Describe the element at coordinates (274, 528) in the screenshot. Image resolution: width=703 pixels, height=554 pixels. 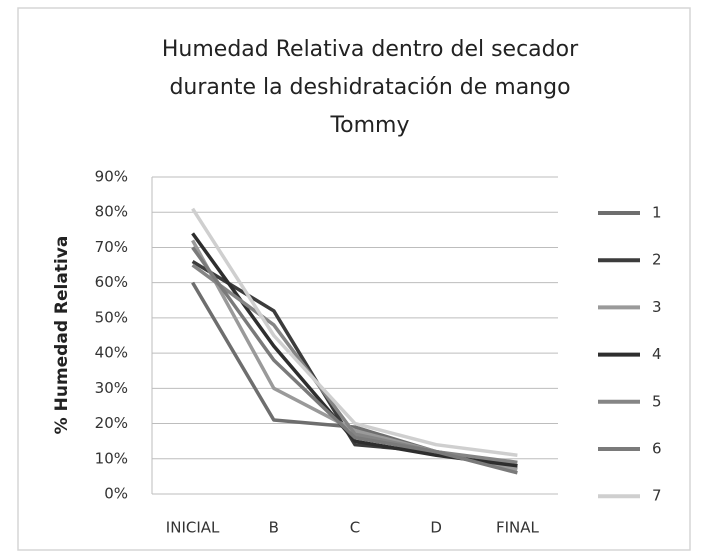
I see `x-tick-label: B` at that location.